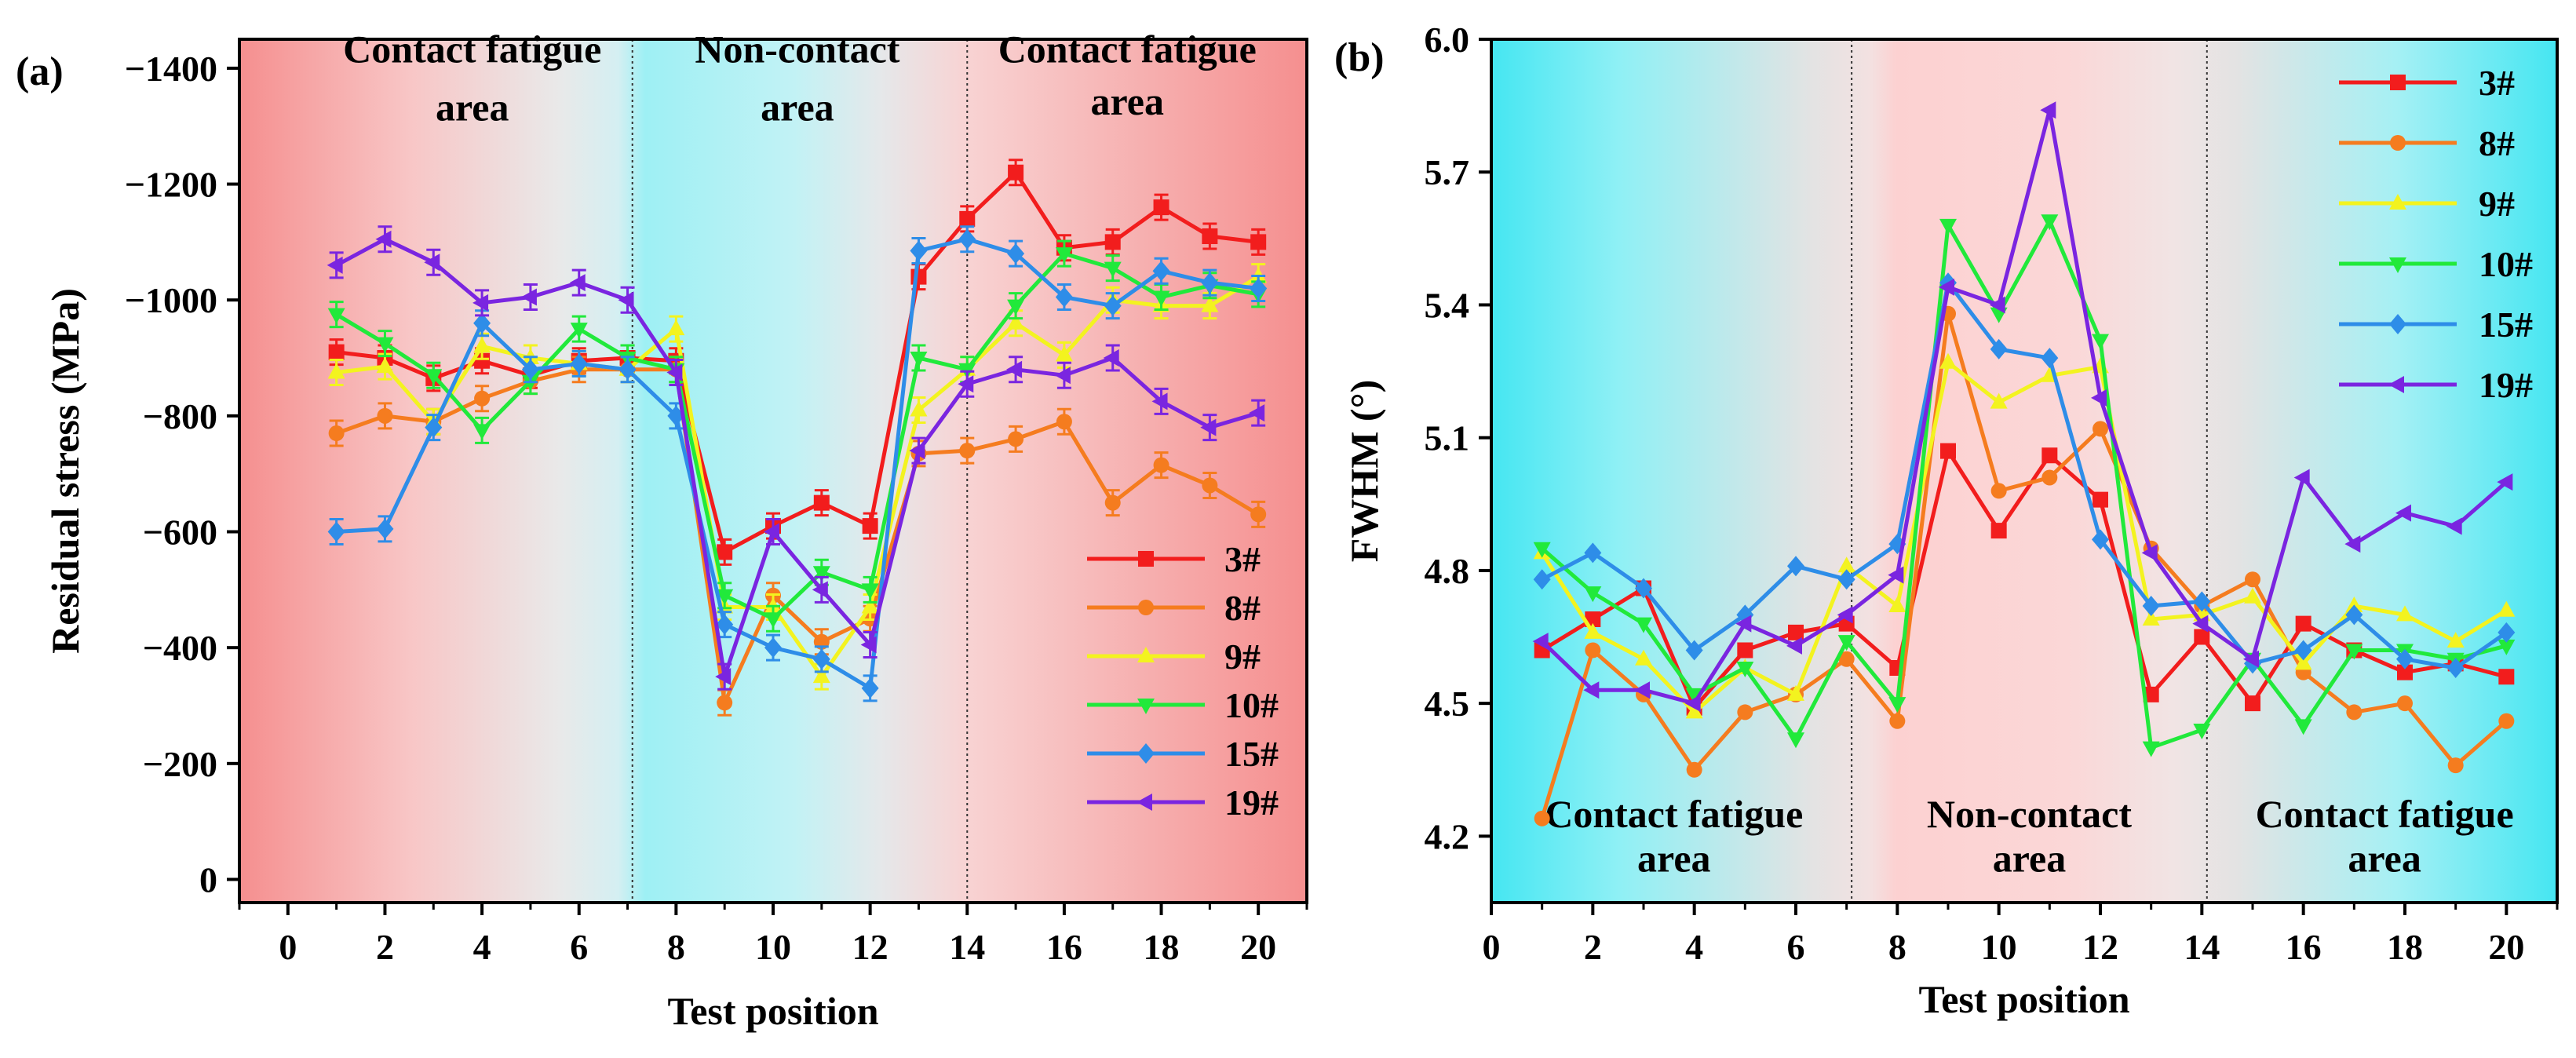 This screenshot has height=1058, width=2576. Describe the element at coordinates (482, 947) in the screenshot. I see `x-tick-label: 4` at that location.